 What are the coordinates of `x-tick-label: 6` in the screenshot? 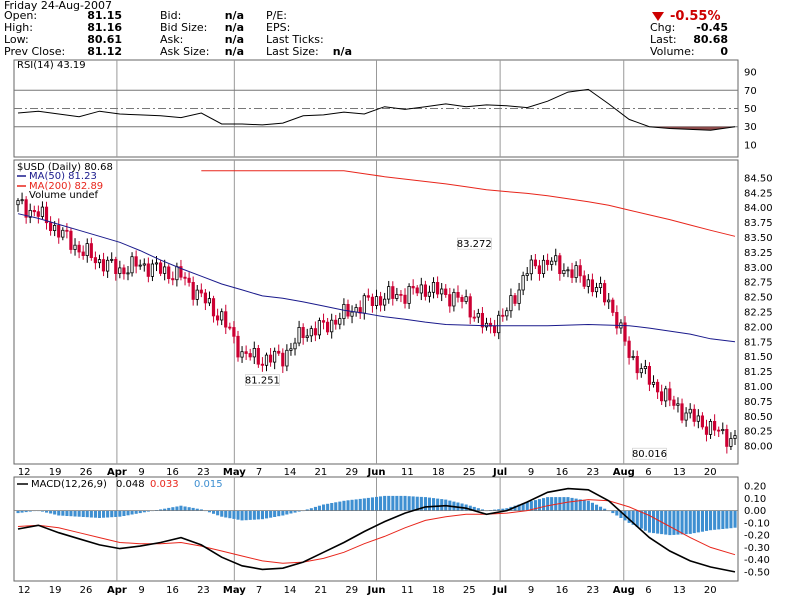 It's located at (648, 590).